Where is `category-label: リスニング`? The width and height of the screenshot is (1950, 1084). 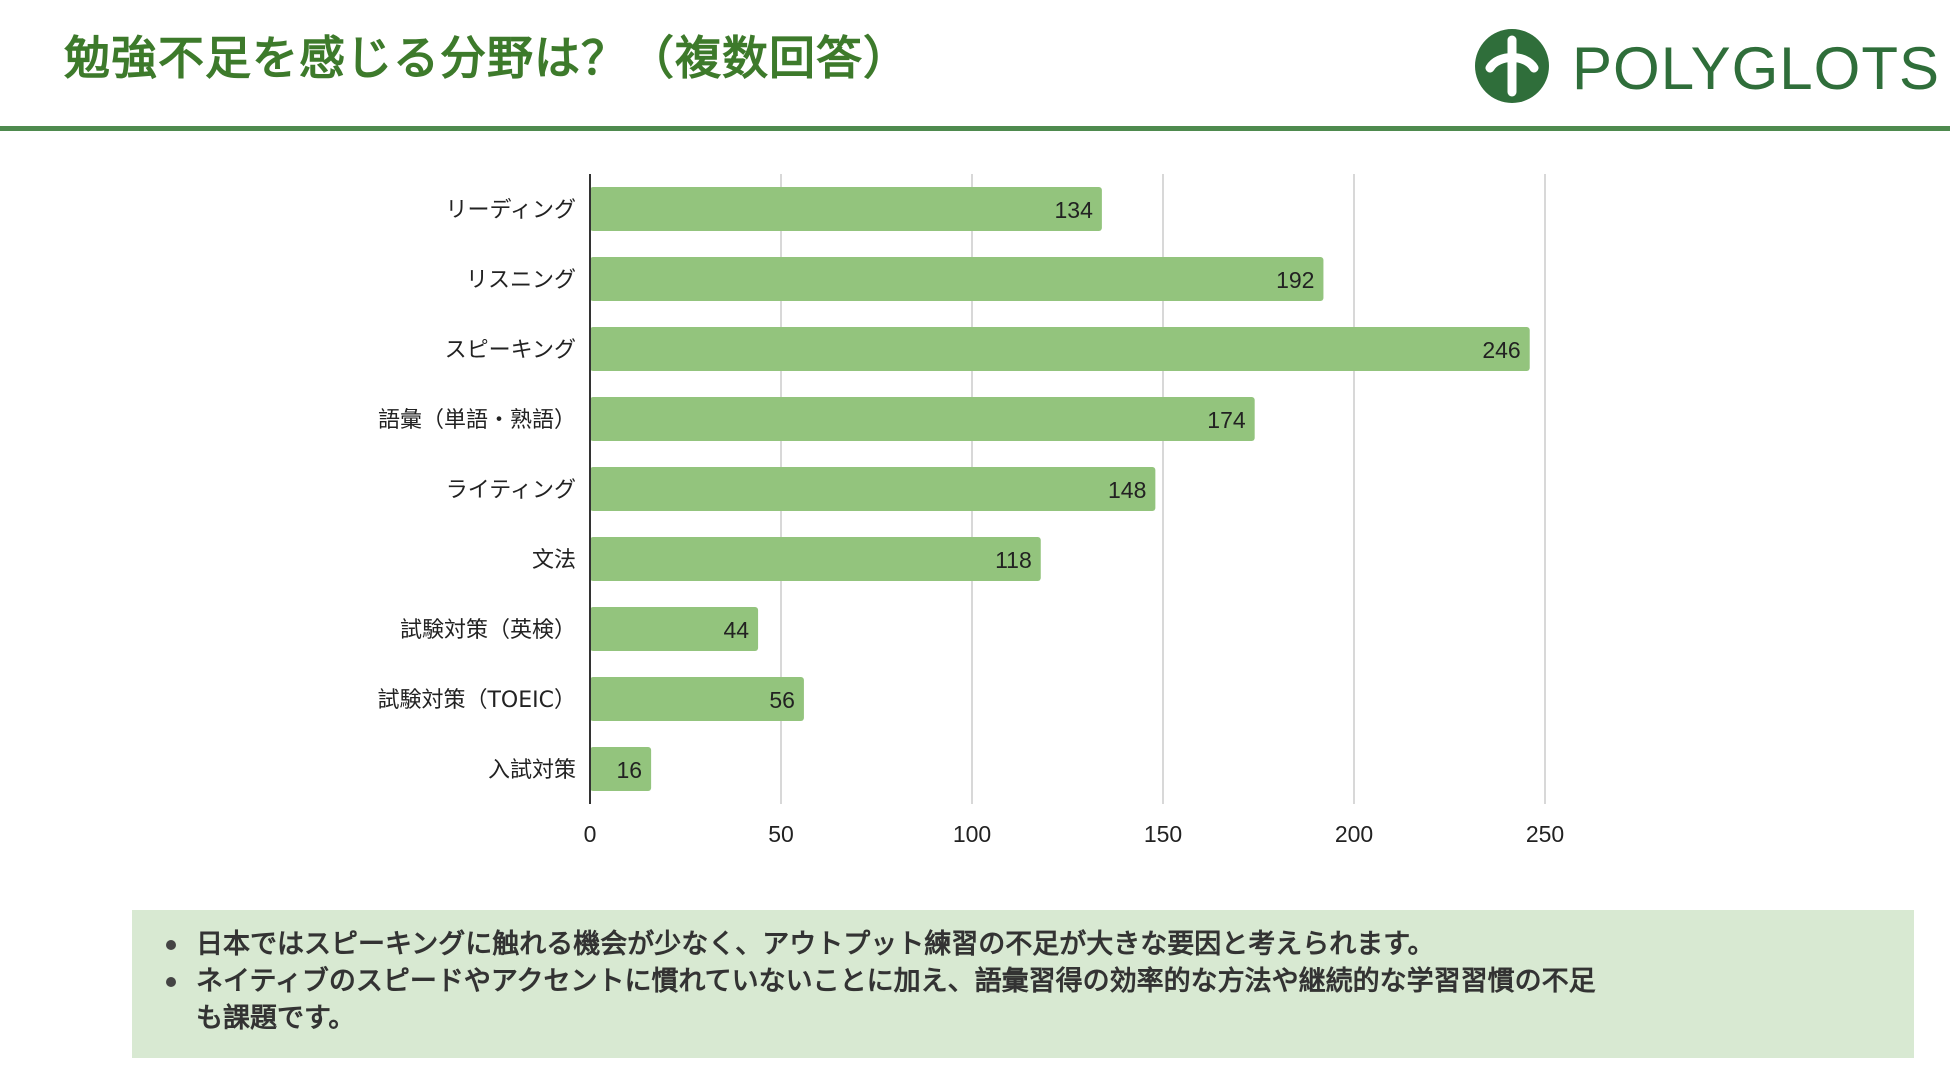 category-label: リスニング is located at coordinates (521, 280).